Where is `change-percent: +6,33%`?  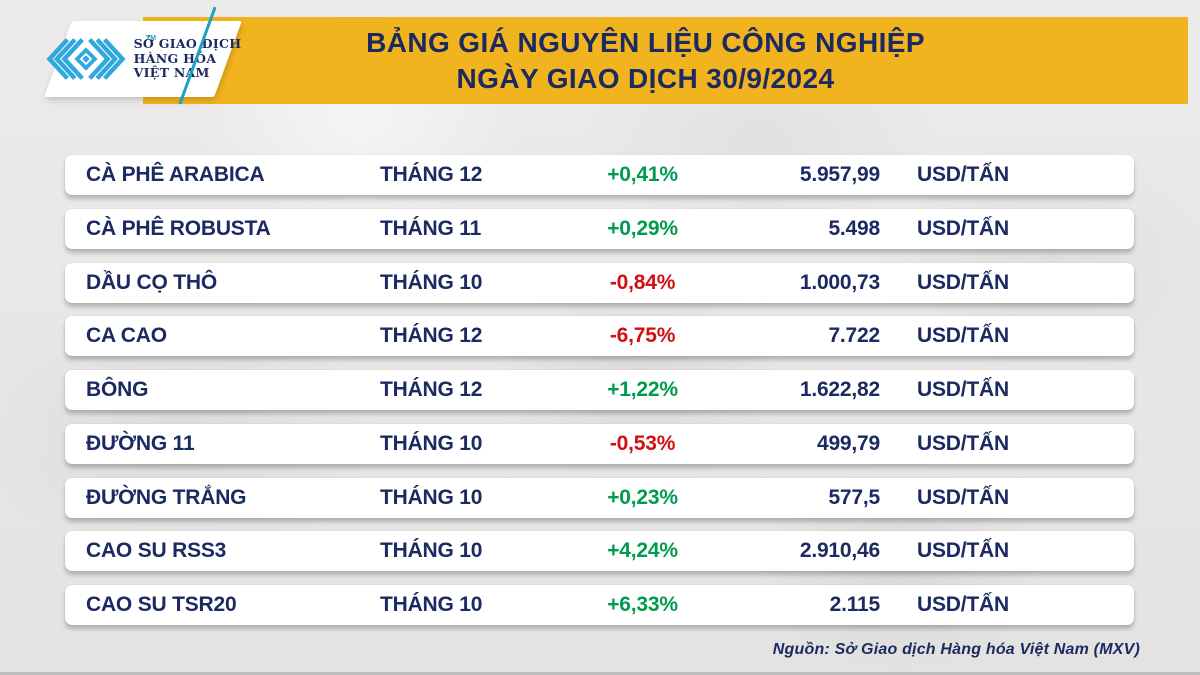
change-percent: +6,33% is located at coordinates (642, 604).